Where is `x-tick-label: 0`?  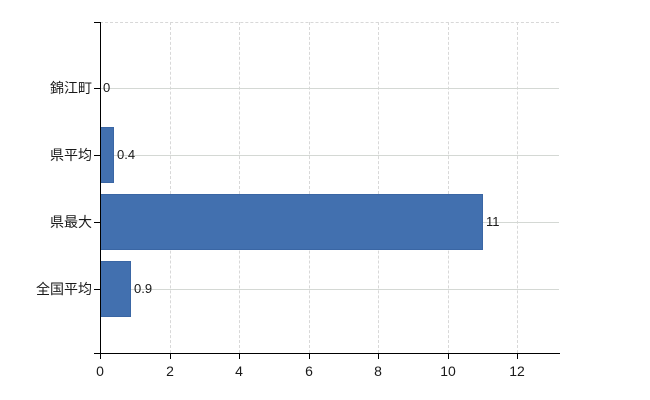 x-tick-label: 0 is located at coordinates (100, 371).